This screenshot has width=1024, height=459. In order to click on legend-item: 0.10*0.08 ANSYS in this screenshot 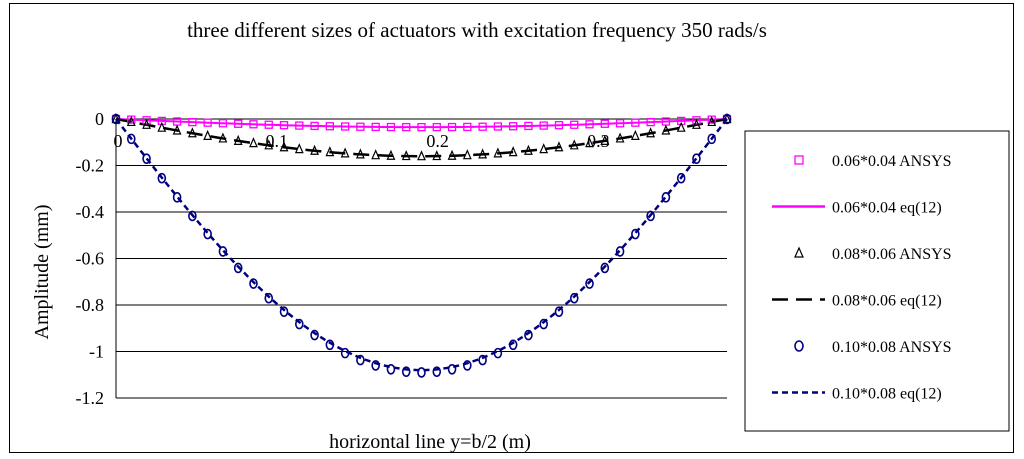, I will do `click(873, 347)`.